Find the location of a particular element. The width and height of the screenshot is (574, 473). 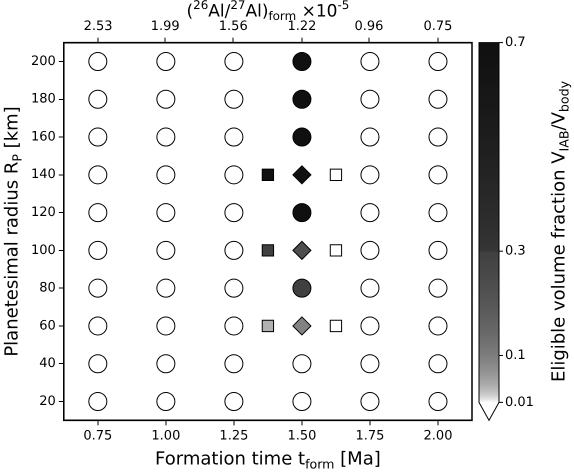

x2-tick-label: 0.96 is located at coordinates (369, 26).